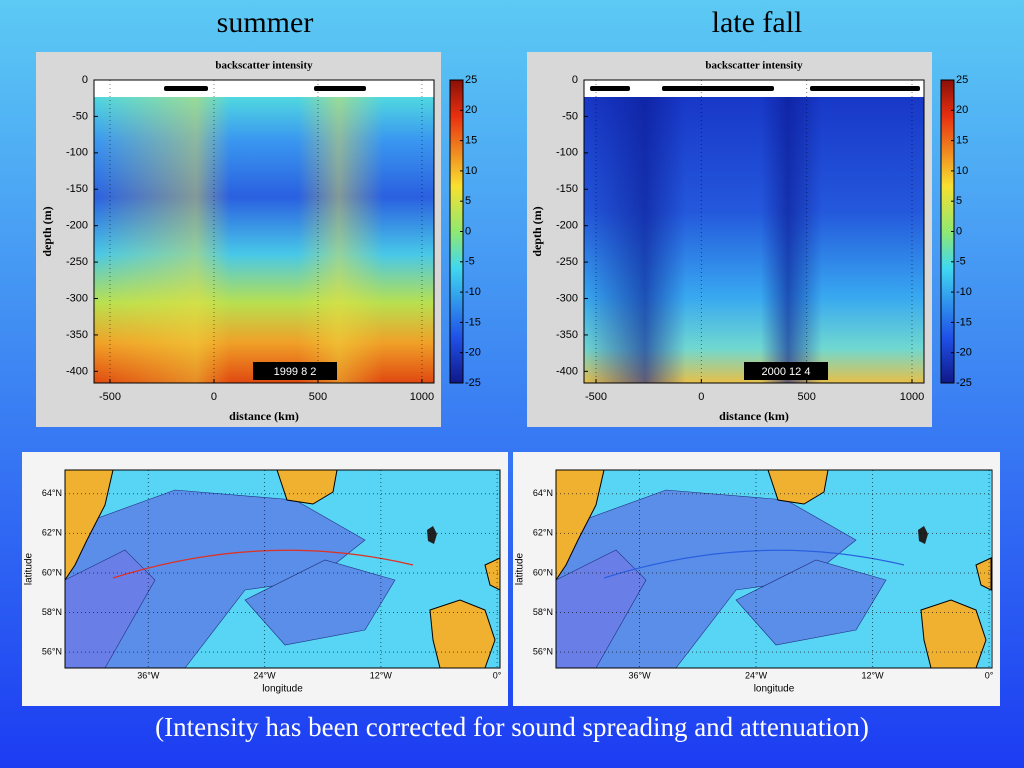 The width and height of the screenshot is (1024, 768). Describe the element at coordinates (757, 22) in the screenshot. I see `panel-heading: late fall` at that location.